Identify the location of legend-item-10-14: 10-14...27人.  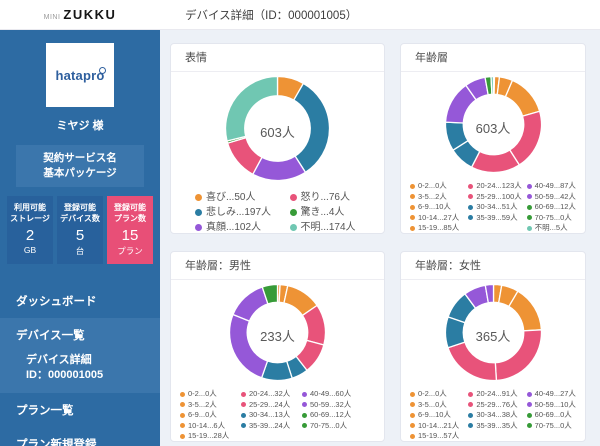
(439, 218).